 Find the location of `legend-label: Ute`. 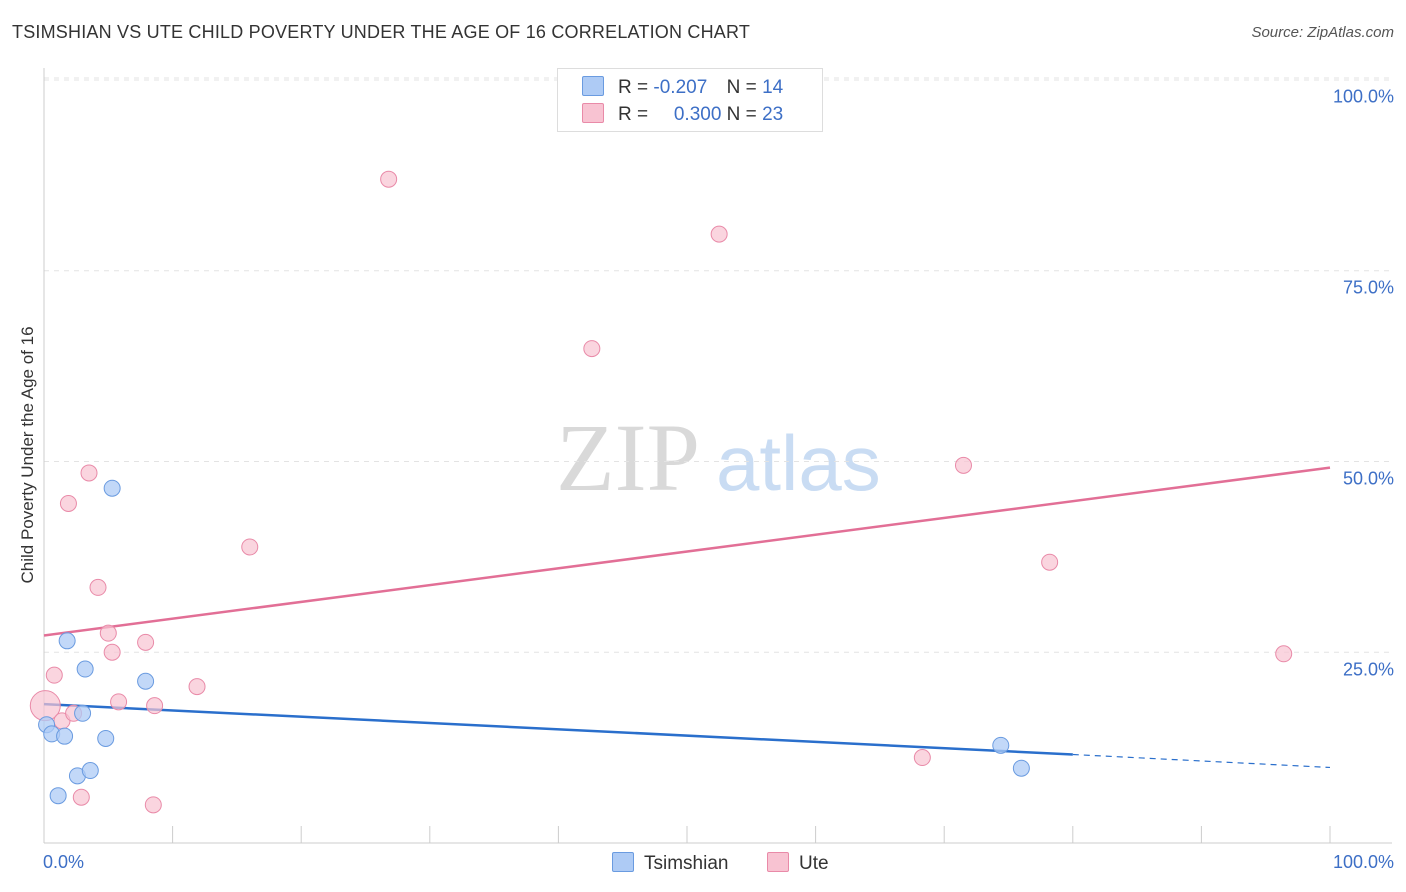

legend-label: Ute is located at coordinates (814, 863).